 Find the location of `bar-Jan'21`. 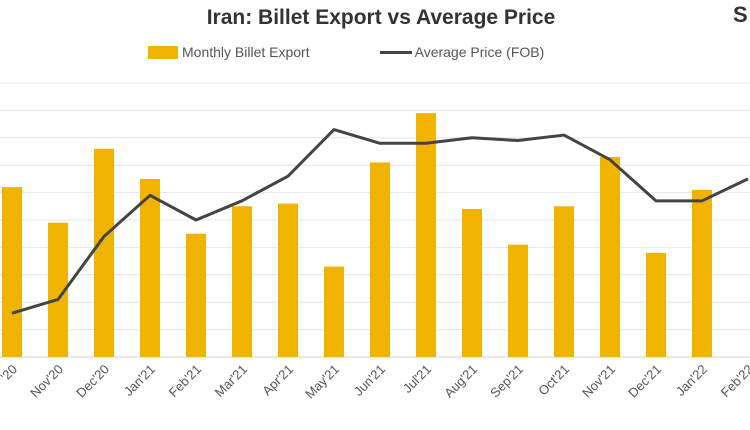

bar-Jan'21 is located at coordinates (150, 267).